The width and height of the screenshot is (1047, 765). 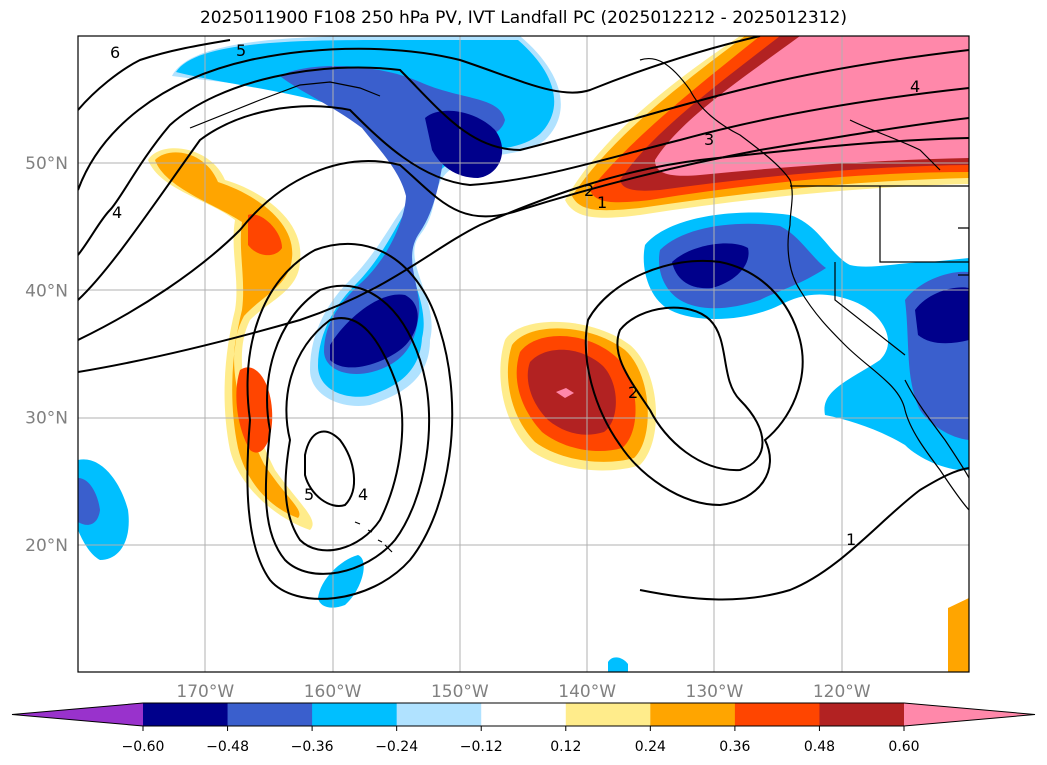 What do you see at coordinates (396, 747) in the screenshot?
I see `colorbar-tick-label: −0.24` at bounding box center [396, 747].